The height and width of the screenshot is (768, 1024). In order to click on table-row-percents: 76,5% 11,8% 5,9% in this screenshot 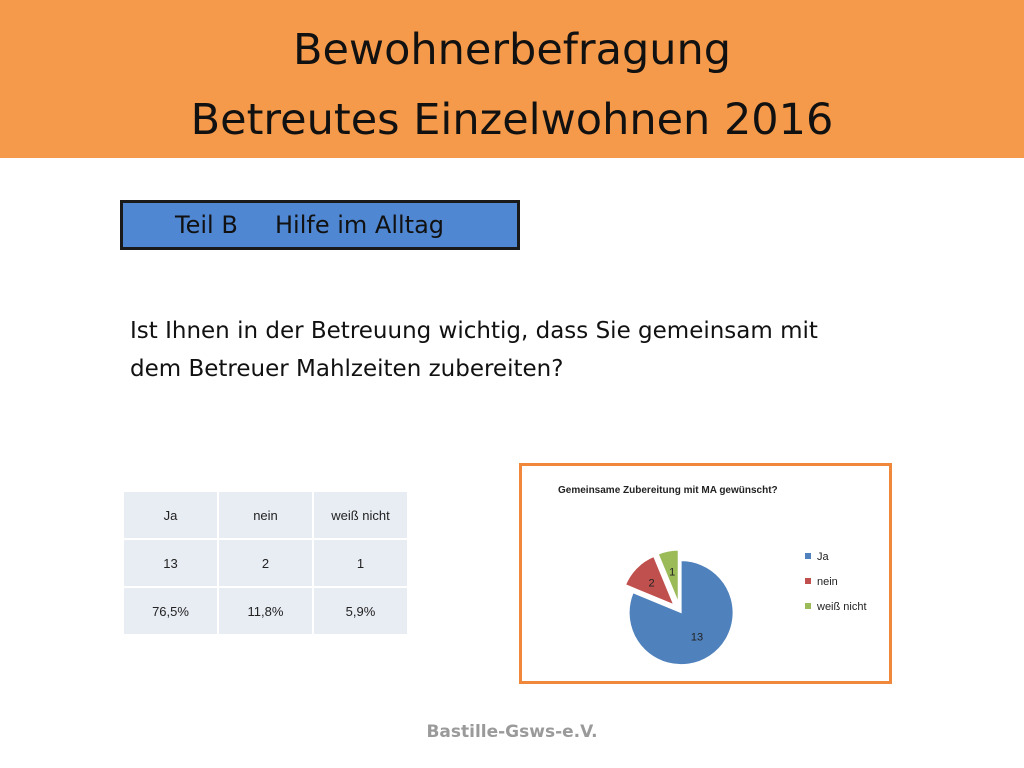, I will do `click(265, 611)`.